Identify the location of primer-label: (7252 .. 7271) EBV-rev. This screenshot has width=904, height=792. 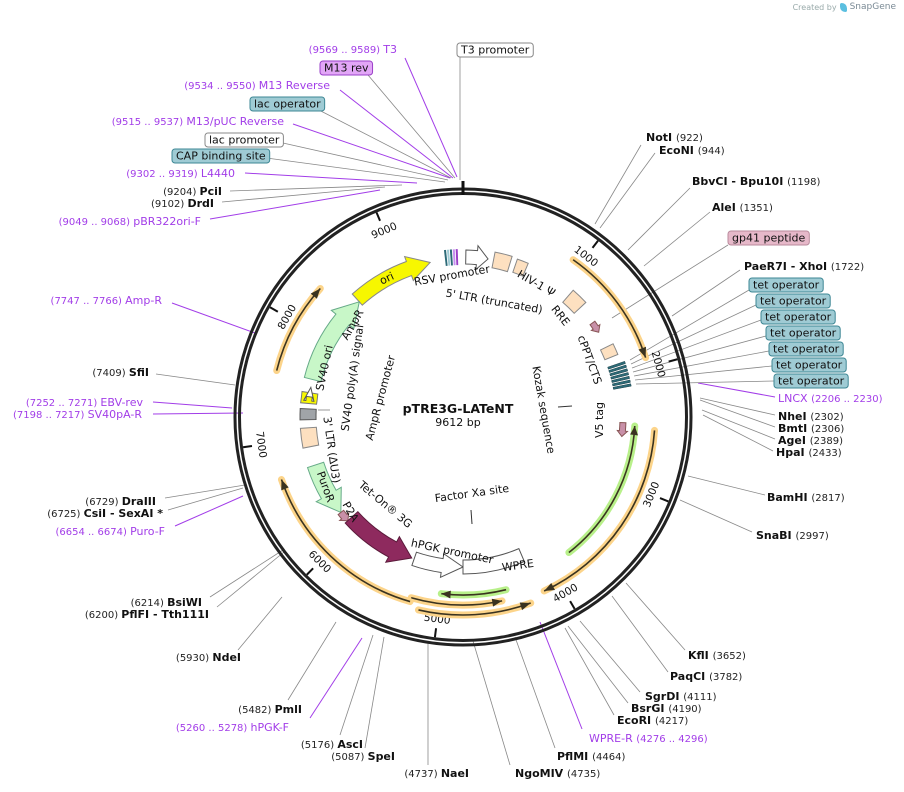
(85, 402).